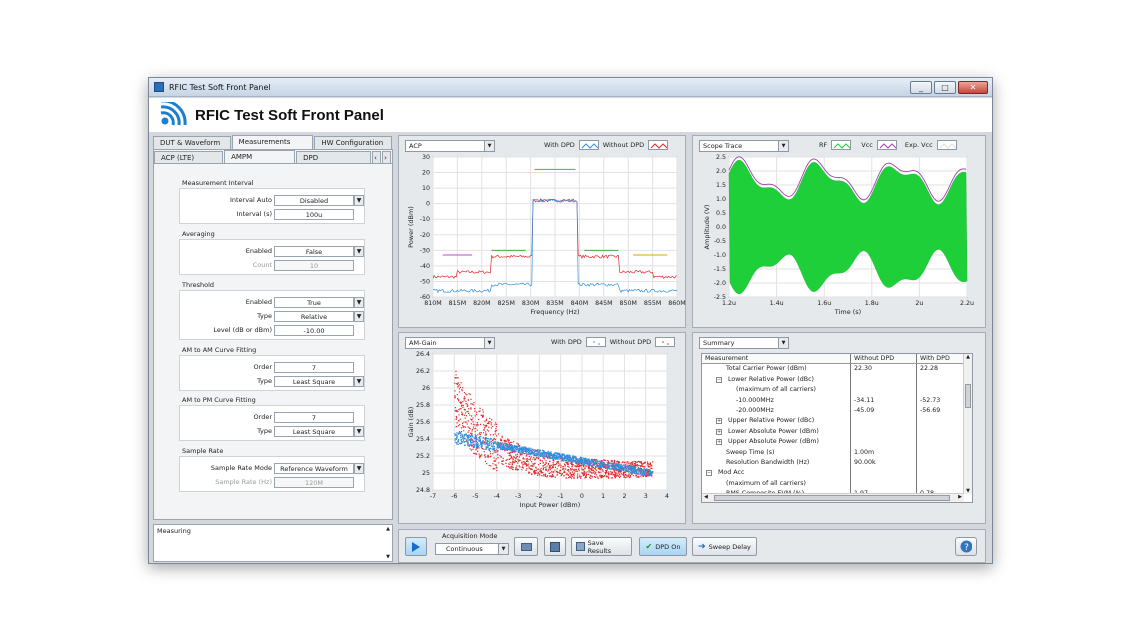 Image resolution: width=1140 pixels, height=641 pixels. I want to click on amgain-view-select: AM-Gain ▼, so click(450, 343).